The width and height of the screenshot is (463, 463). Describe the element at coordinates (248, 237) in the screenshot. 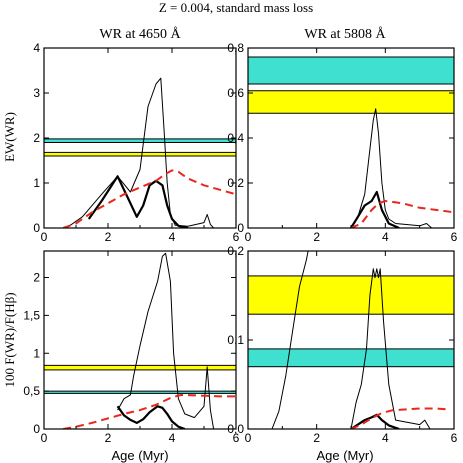

I see `xtick-label-tr-0: 0` at that location.